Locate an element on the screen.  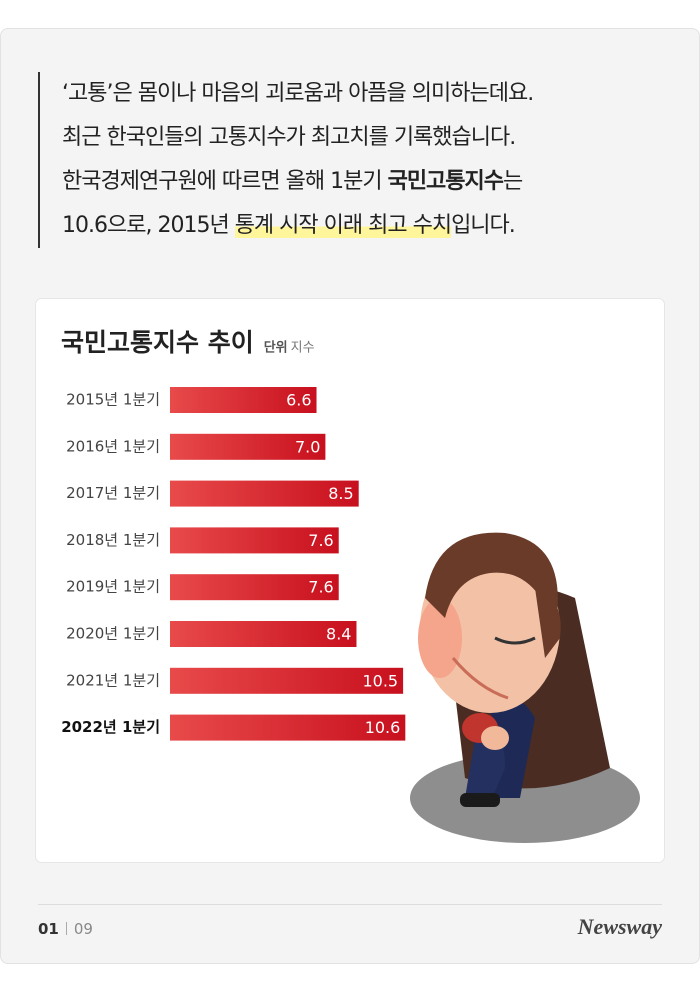
page-number: 01 is located at coordinates (48, 929).